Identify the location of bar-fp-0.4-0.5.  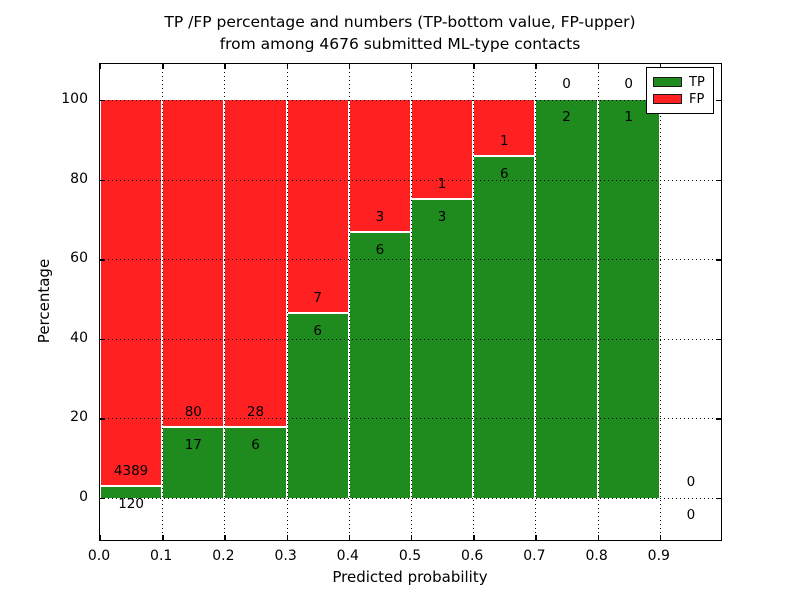
(379, 166).